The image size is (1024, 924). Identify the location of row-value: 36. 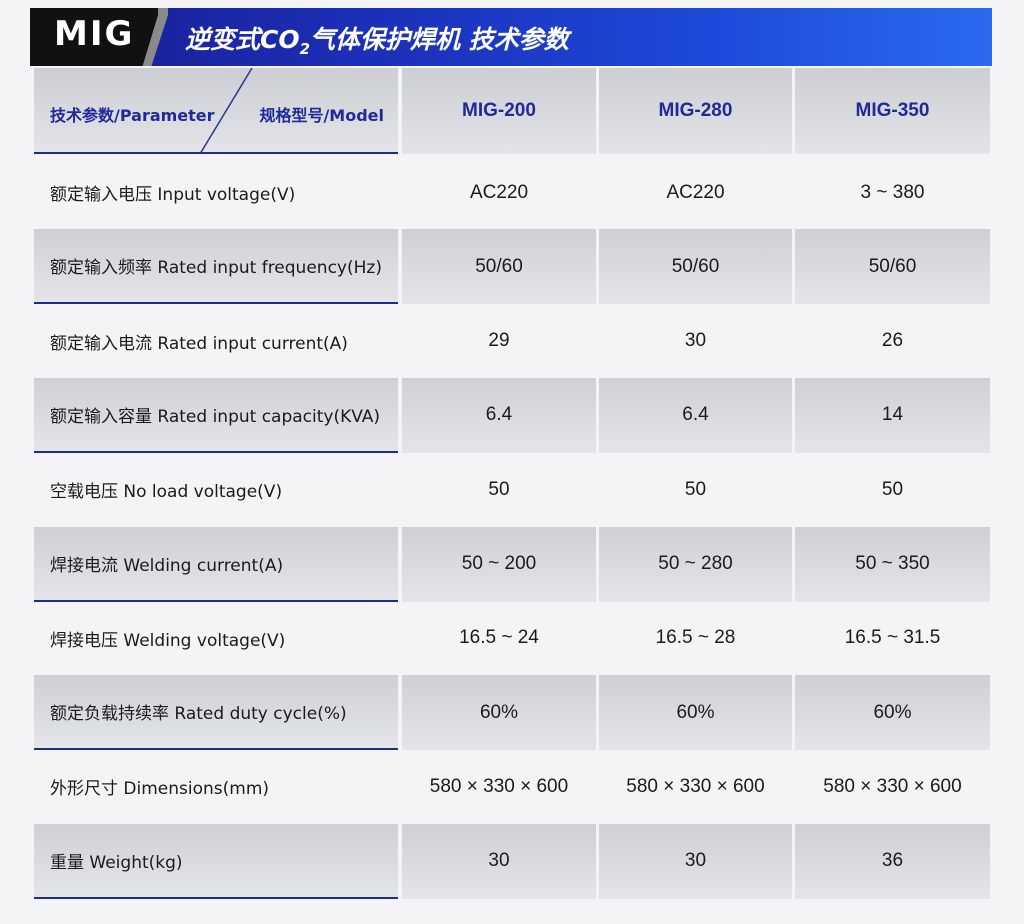
(892, 861).